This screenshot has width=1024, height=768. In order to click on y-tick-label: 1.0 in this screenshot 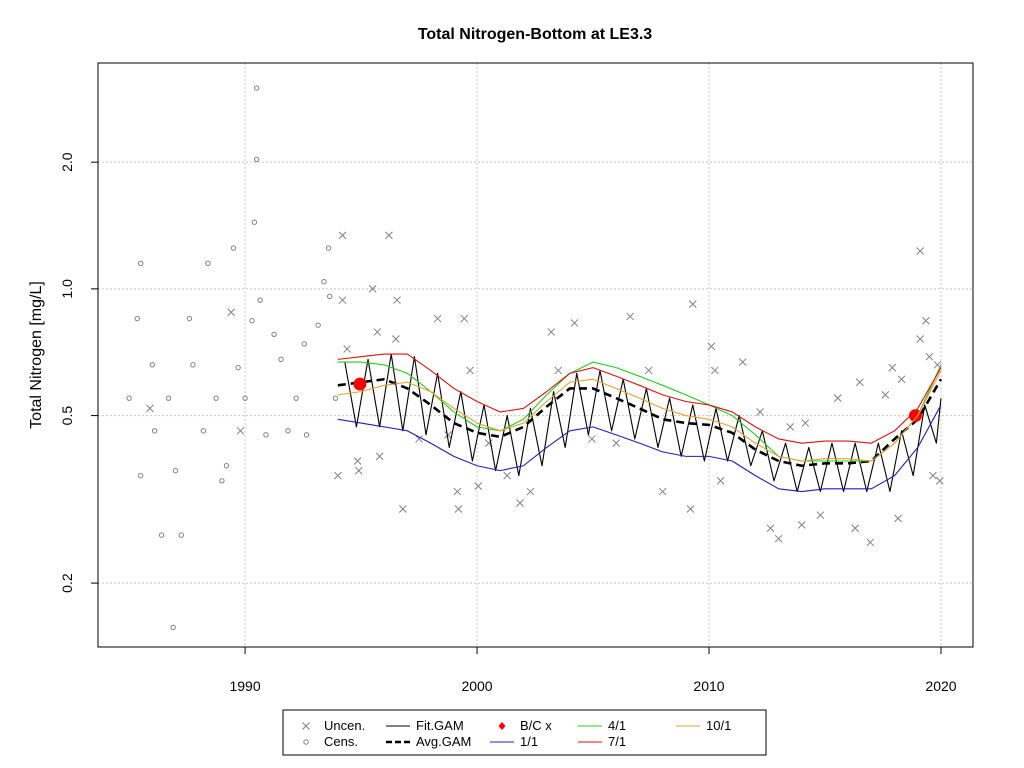, I will do `click(67, 289)`.